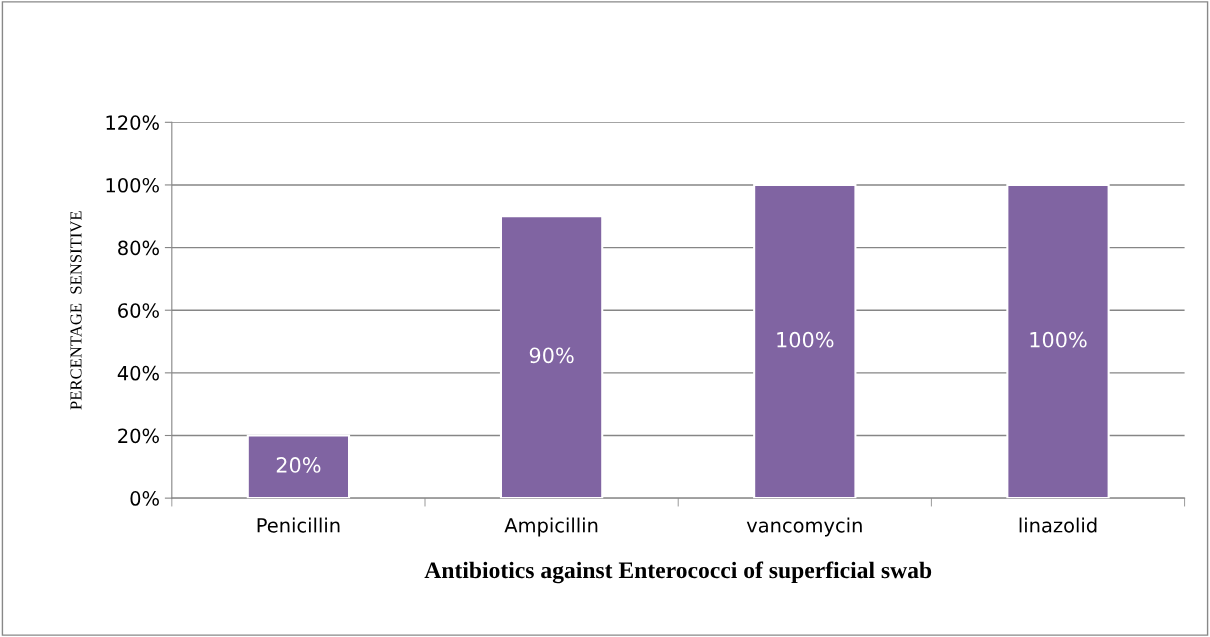  Describe the element at coordinates (298, 525) in the screenshot. I see `x-tick-label: Penicillin` at that location.